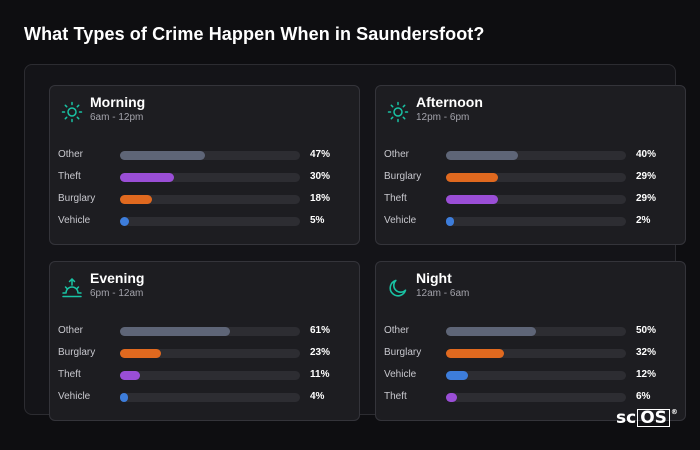  I want to click on chart-subtitle: 6pm - 12am, so click(117, 293).